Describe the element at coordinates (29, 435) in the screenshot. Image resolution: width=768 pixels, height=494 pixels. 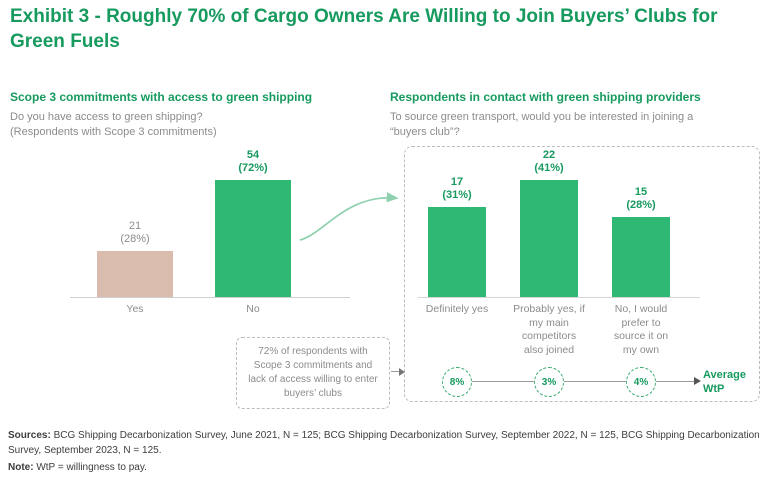
I see `sources-label: Sources:` at that location.